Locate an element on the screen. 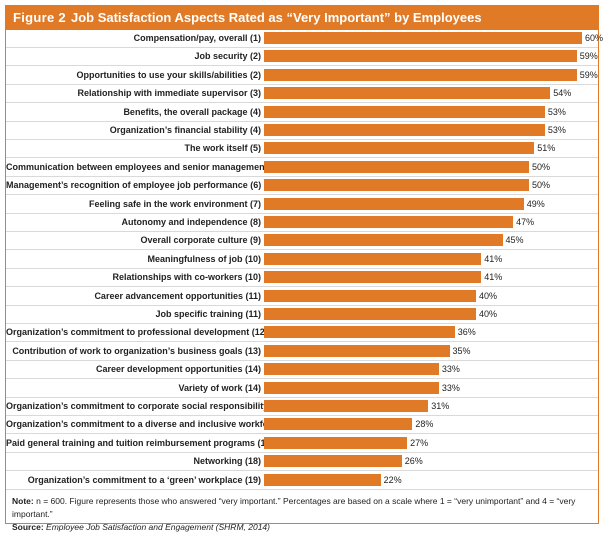  note-label: Note: is located at coordinates (23, 501).